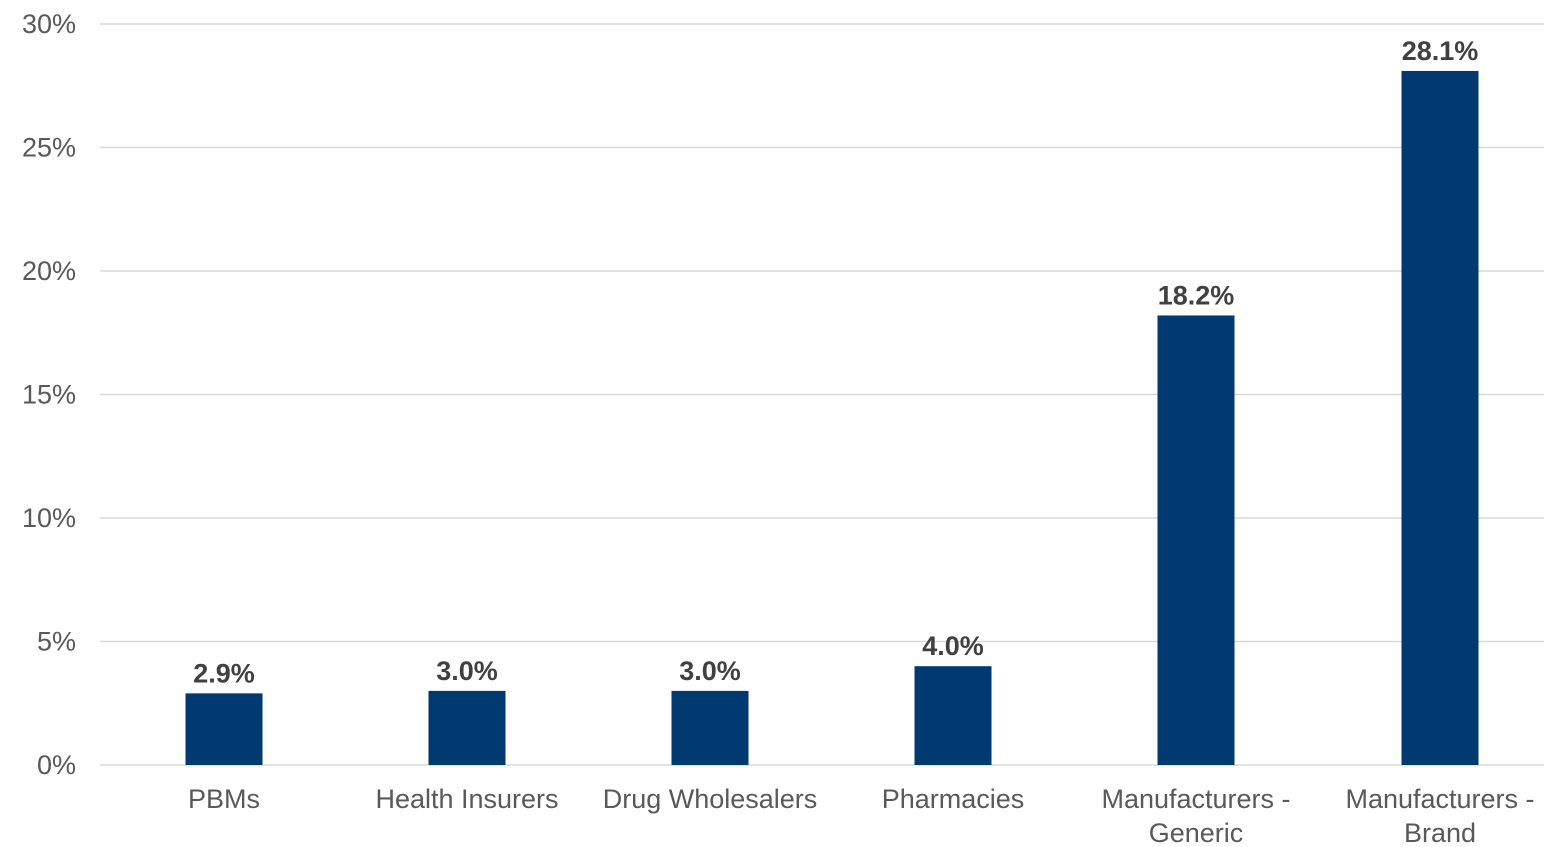  I want to click on y-tick-label: 15%, so click(49, 395).